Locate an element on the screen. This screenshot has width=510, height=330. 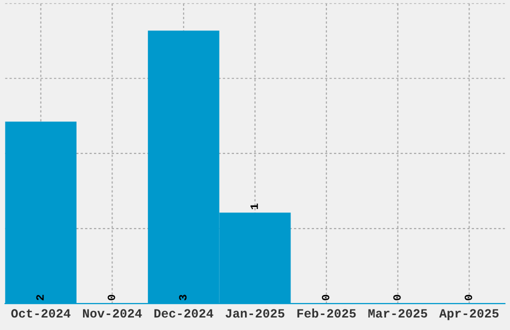
data-label: 2 is located at coordinates (40, 297).